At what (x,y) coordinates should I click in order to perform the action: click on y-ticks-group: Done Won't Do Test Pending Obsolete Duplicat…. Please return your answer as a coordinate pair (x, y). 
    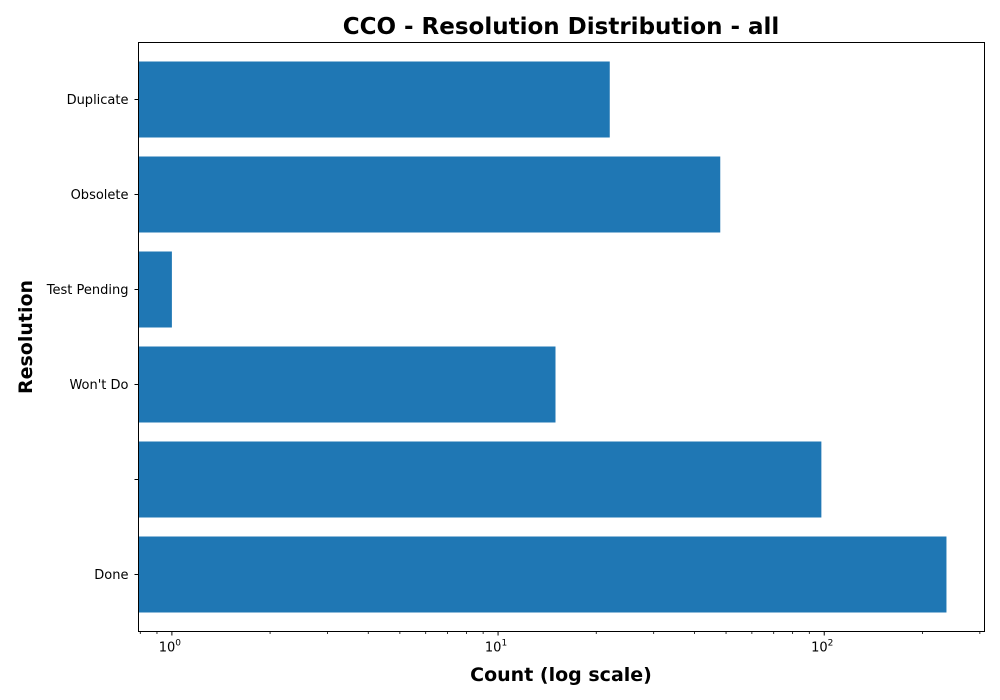
    Looking at the image, I should click on (92, 338).